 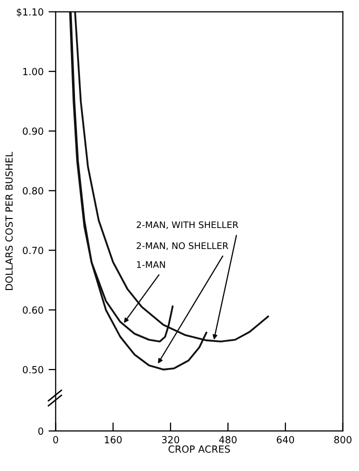 I want to click on y-tick-label: 0.60, so click(x=33, y=310).